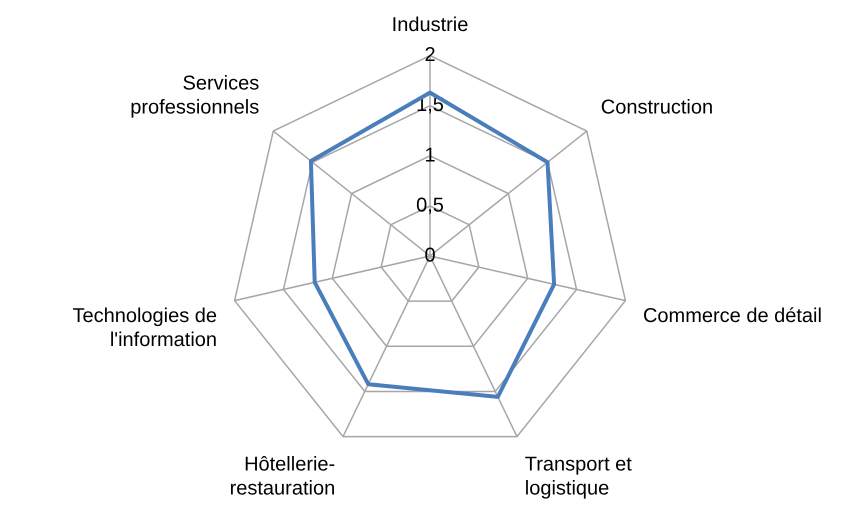  Describe the element at coordinates (732, 316) in the screenshot. I see `spoke-label: Commerce de détail` at that location.